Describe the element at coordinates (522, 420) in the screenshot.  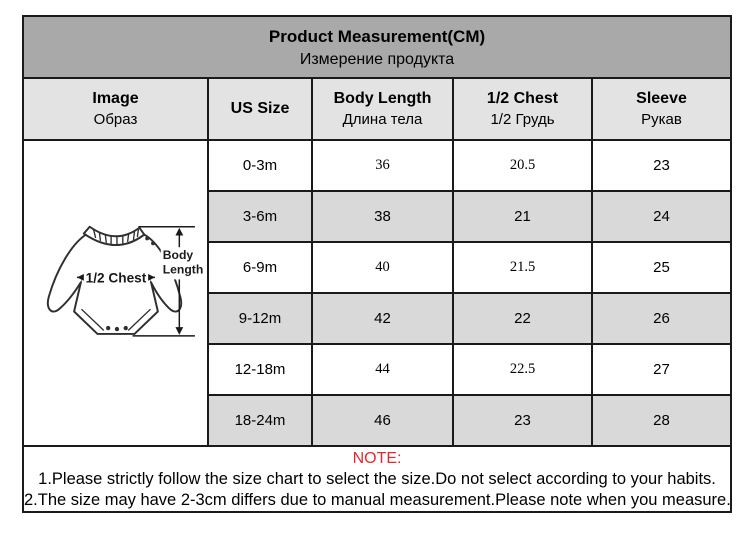
I see `half-chest-cell: 23` at that location.